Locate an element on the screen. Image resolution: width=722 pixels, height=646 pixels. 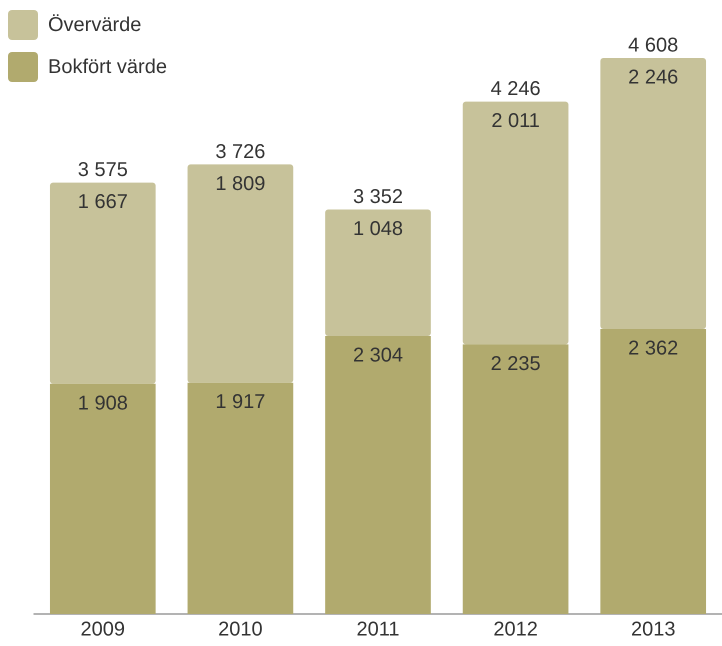
data-label: 1 048 is located at coordinates (378, 229).